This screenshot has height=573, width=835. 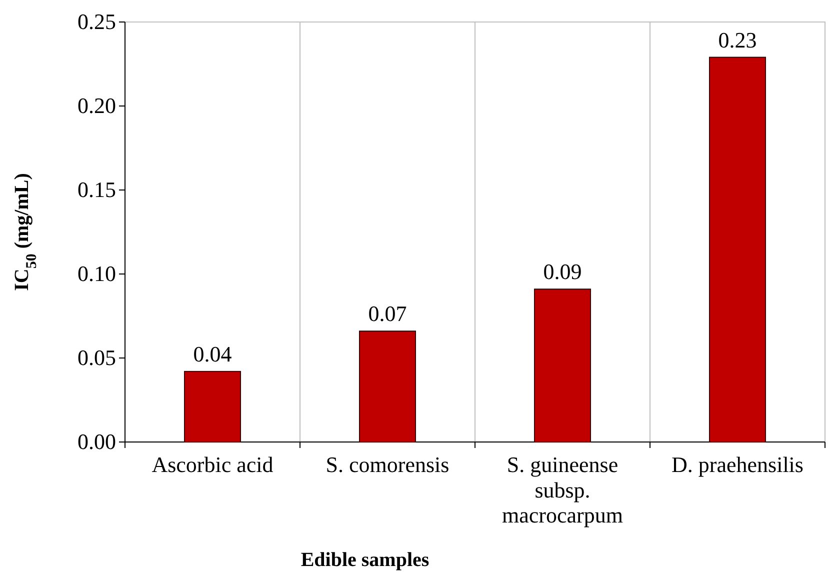 What do you see at coordinates (97, 273) in the screenshot?
I see `text: 0.10` at bounding box center [97, 273].